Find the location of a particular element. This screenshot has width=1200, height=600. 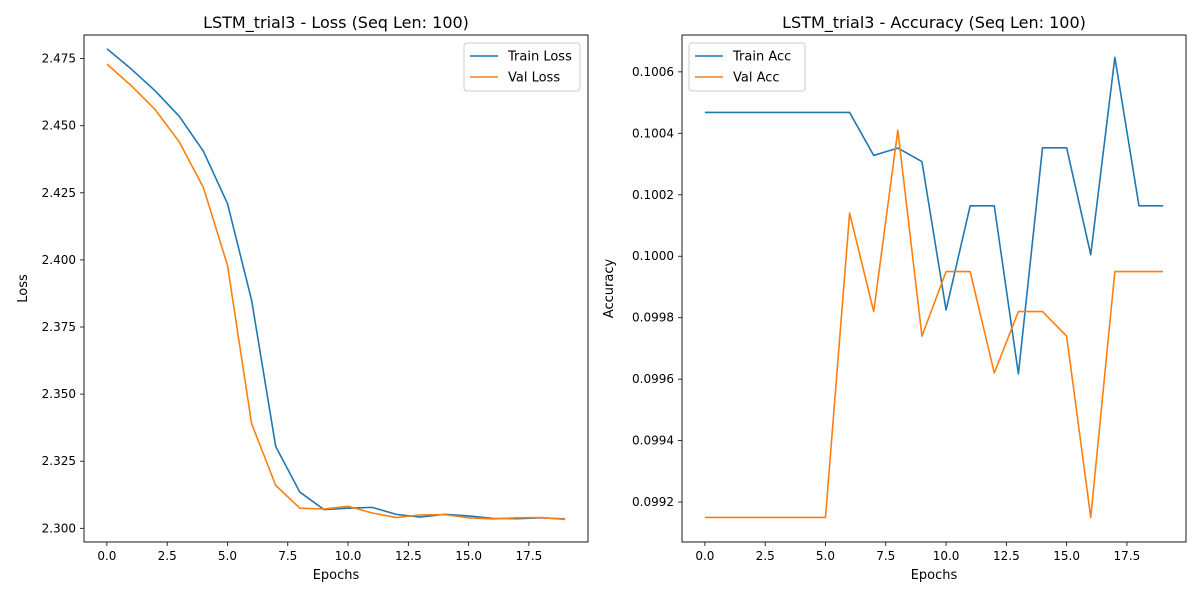

loss-x-tick-label: 5.0 is located at coordinates (227, 556).